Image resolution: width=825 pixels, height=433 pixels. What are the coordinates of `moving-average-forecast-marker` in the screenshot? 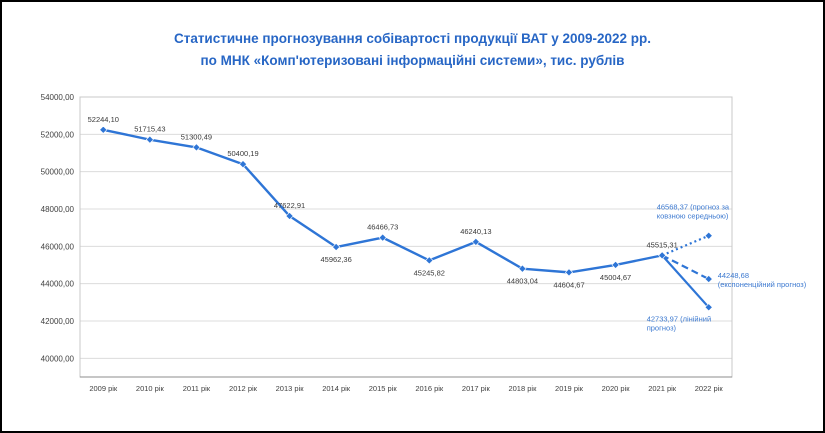 It's located at (708, 235).